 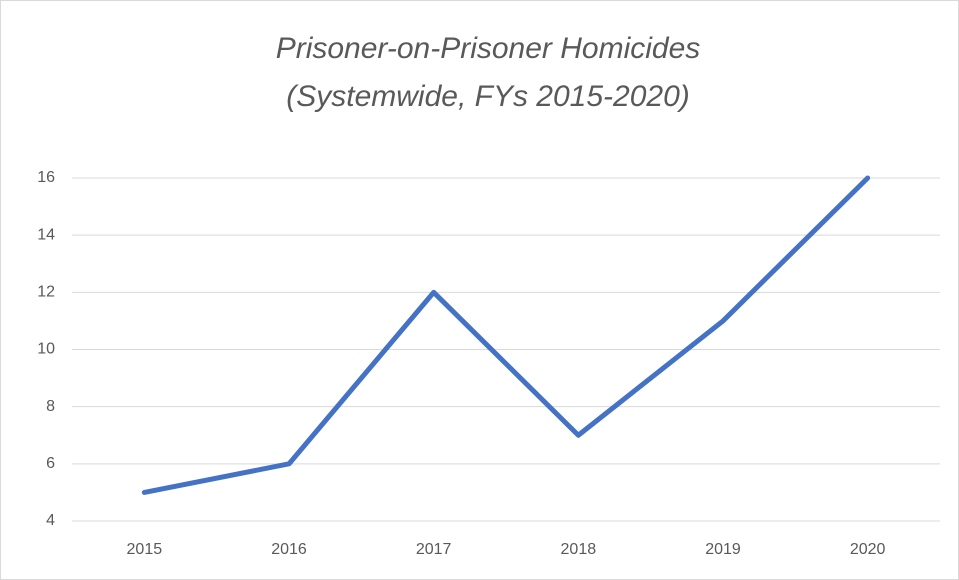 I want to click on x-tick-label: 2018, so click(x=579, y=549).